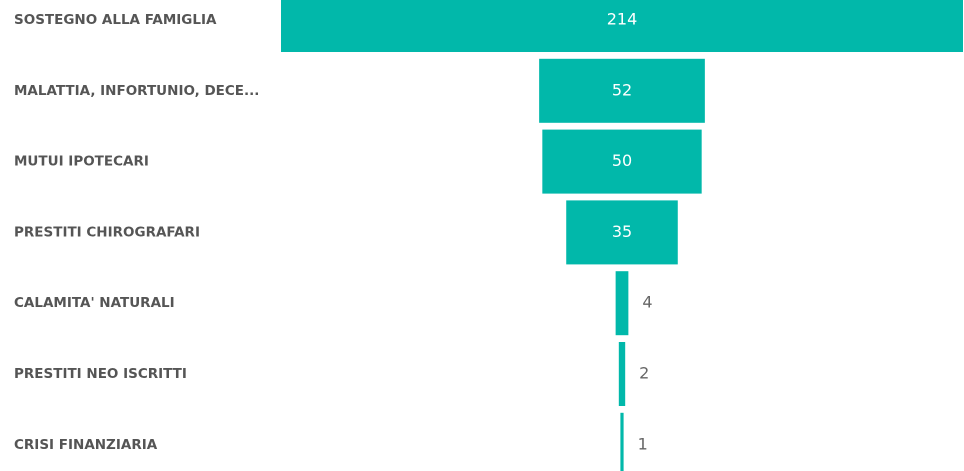  What do you see at coordinates (86, 445) in the screenshot?
I see `category-label: CRISI FINANZIARIA` at bounding box center [86, 445].